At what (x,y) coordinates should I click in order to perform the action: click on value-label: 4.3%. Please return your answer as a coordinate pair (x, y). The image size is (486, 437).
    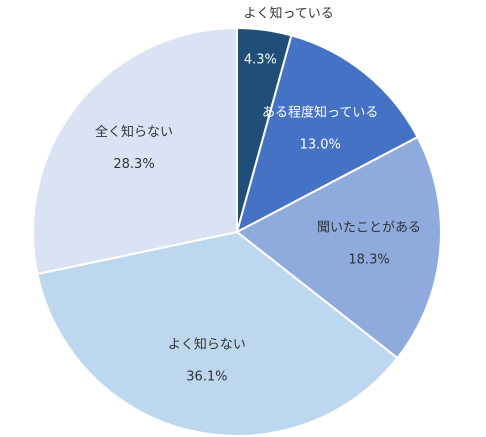
    Looking at the image, I should click on (260, 60).